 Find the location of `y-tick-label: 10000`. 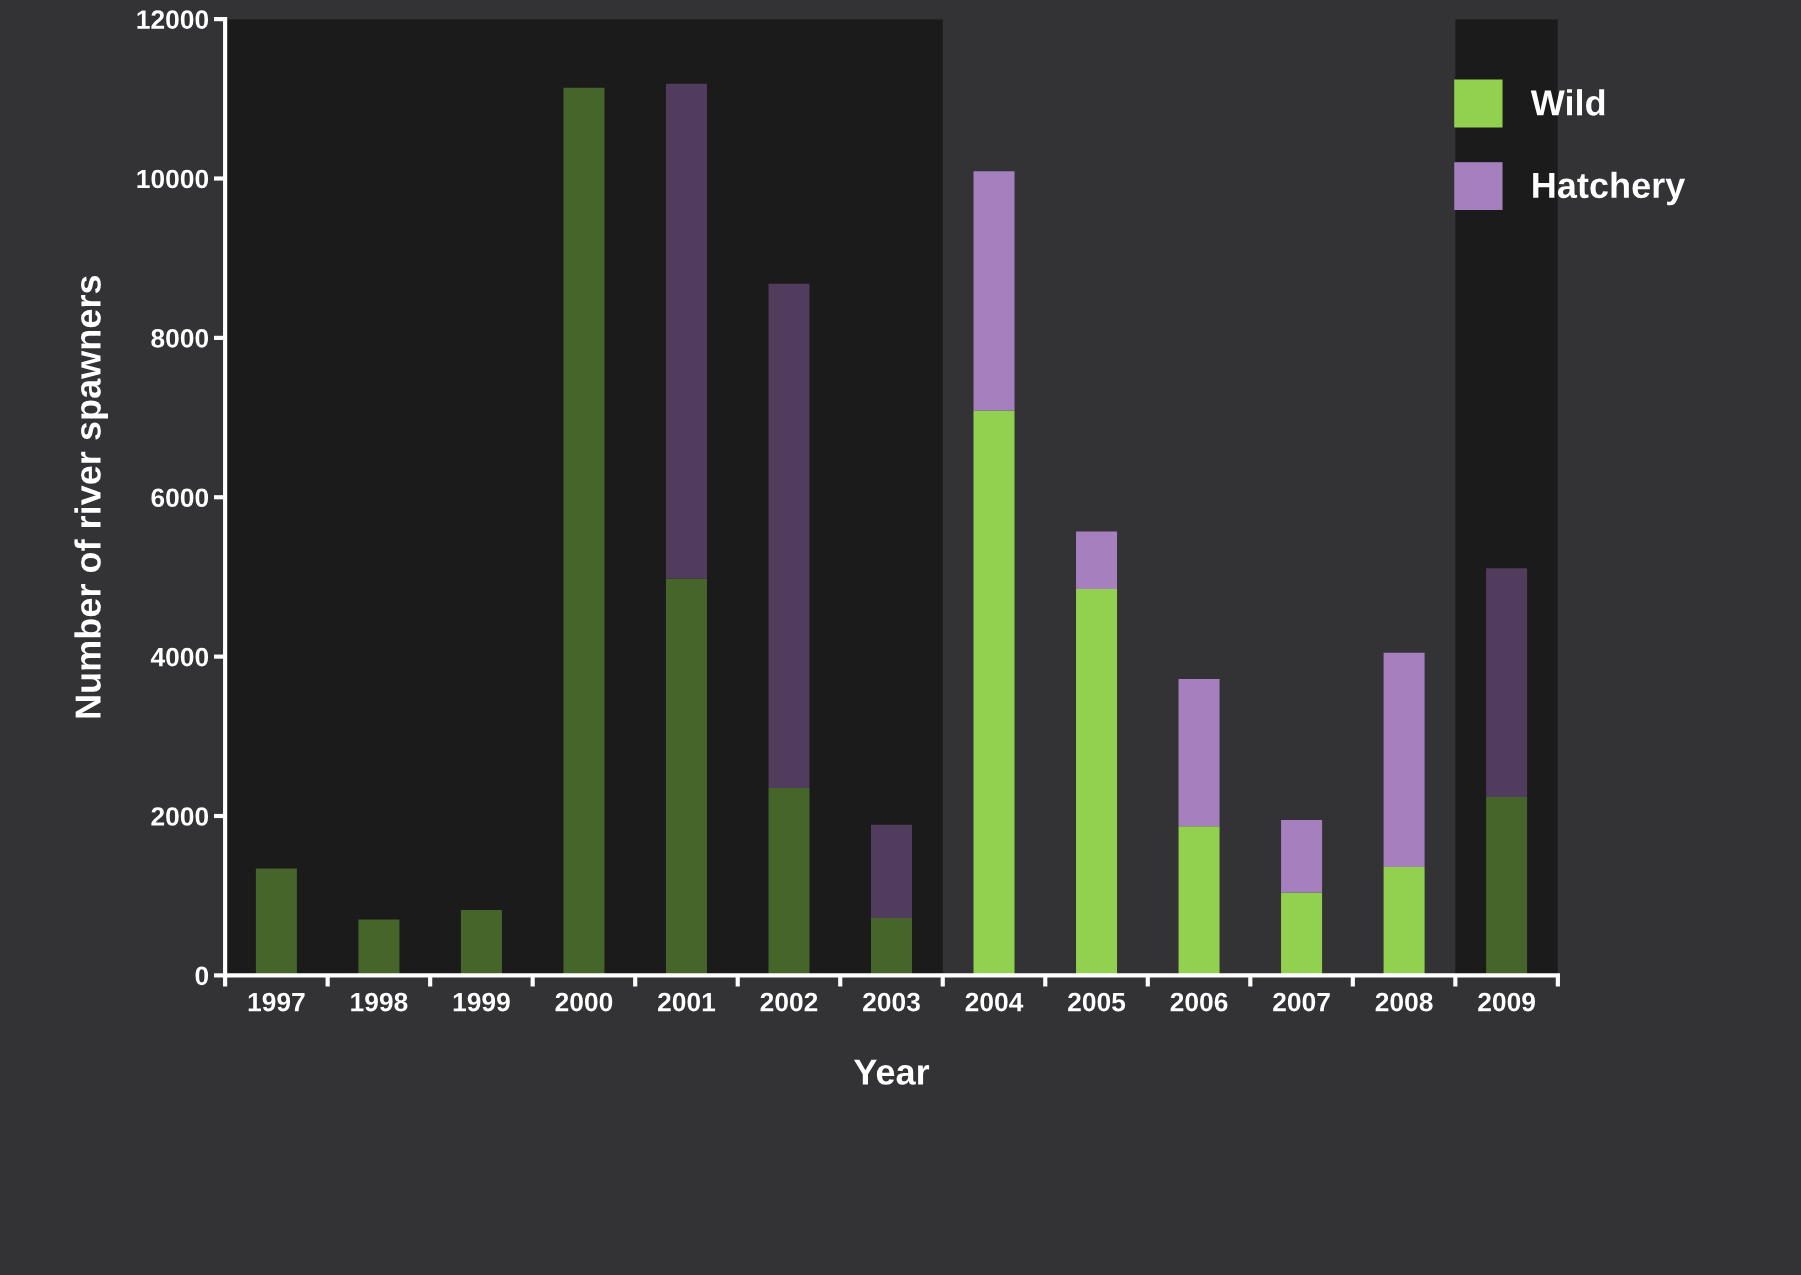

y-tick-label: 10000 is located at coordinates (173, 179).